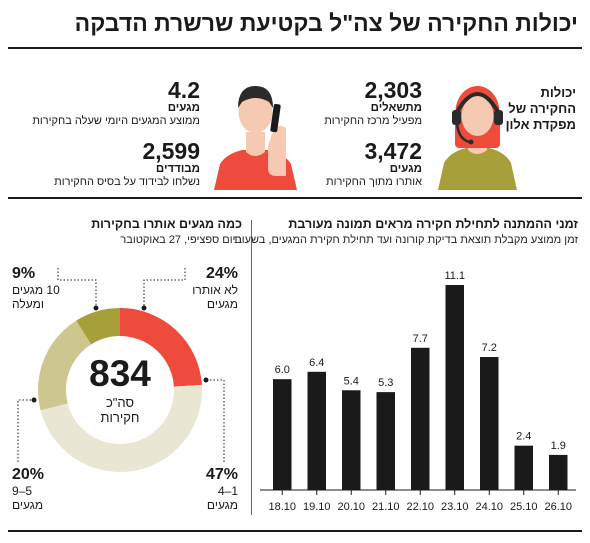 This screenshot has height=543, width=590. Describe the element at coordinates (523, 467) in the screenshot. I see `bar-25.10` at that location.